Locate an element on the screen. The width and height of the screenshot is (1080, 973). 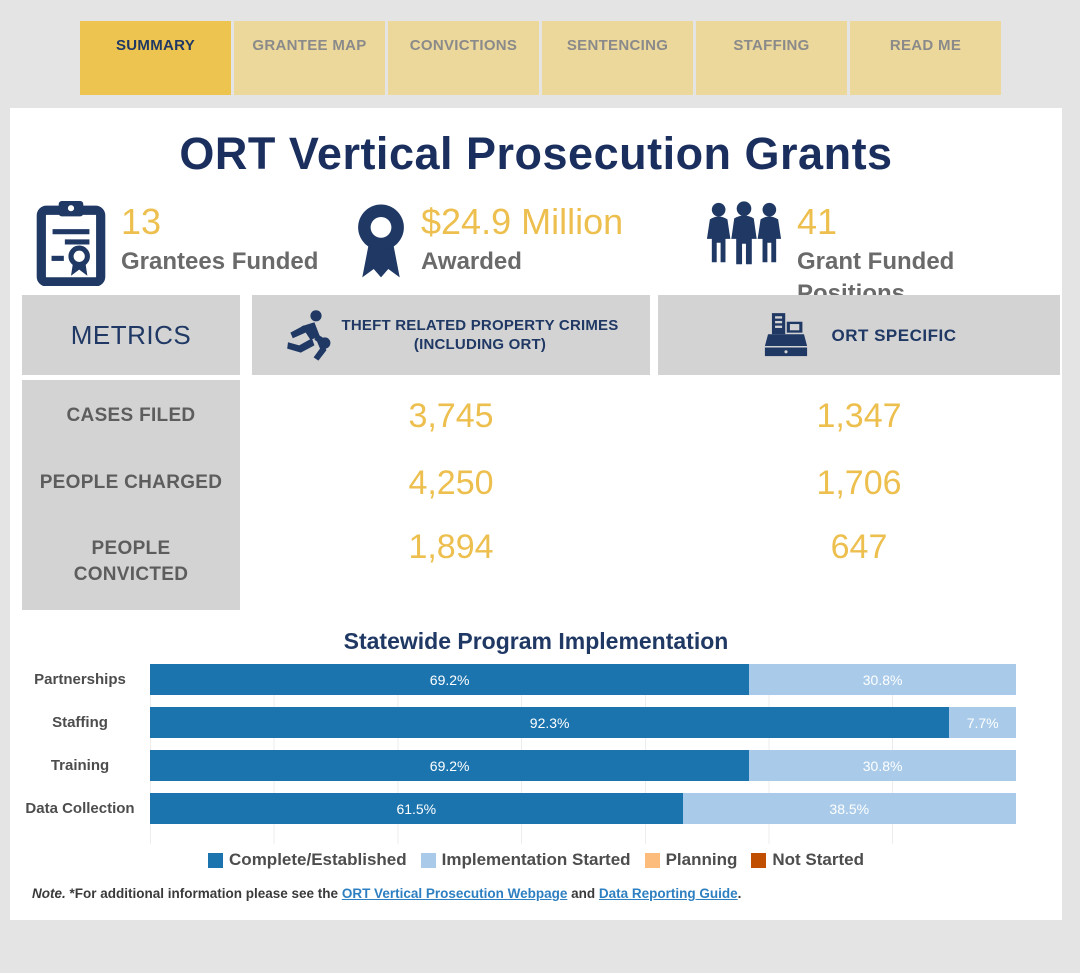
bar-track: 61.5% 38.5% is located at coordinates (583, 808).